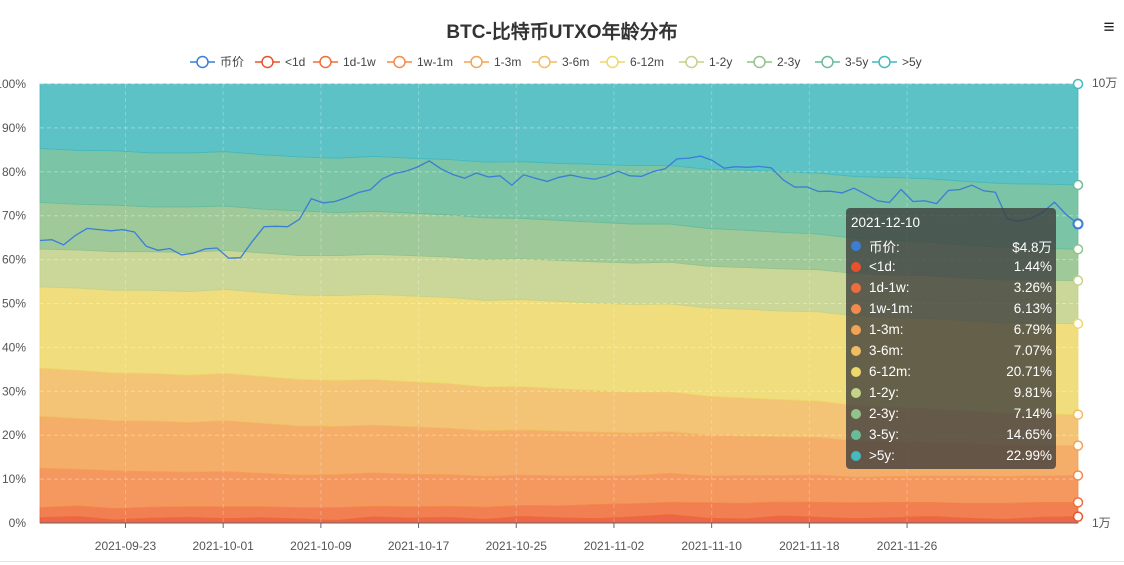  What do you see at coordinates (856, 62) in the screenshot?
I see `legend-label: 3-5y` at bounding box center [856, 62].